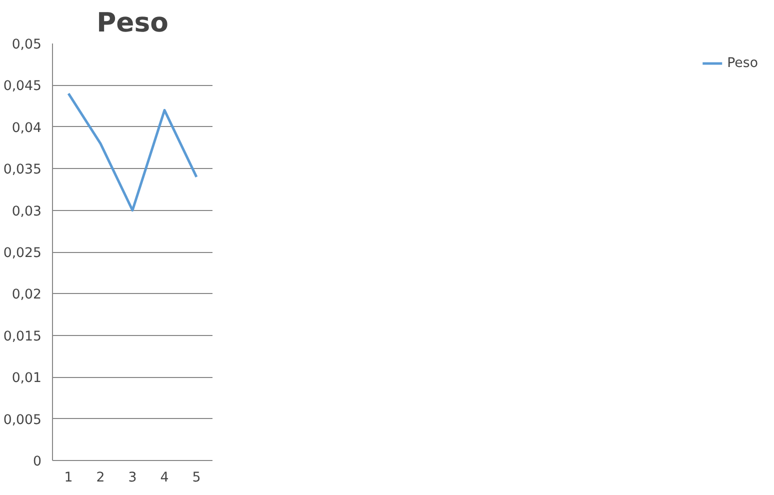  I want to click on x-tick-label: 1, so click(68, 478).